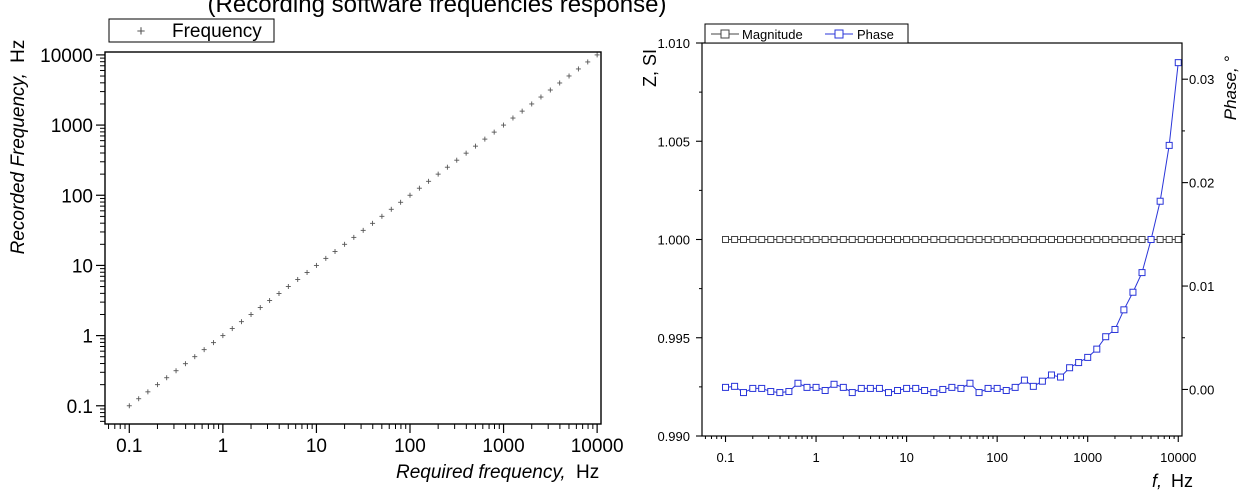  Describe the element at coordinates (87, 337) in the screenshot. I see `left-y-tick-label: 1` at that location.